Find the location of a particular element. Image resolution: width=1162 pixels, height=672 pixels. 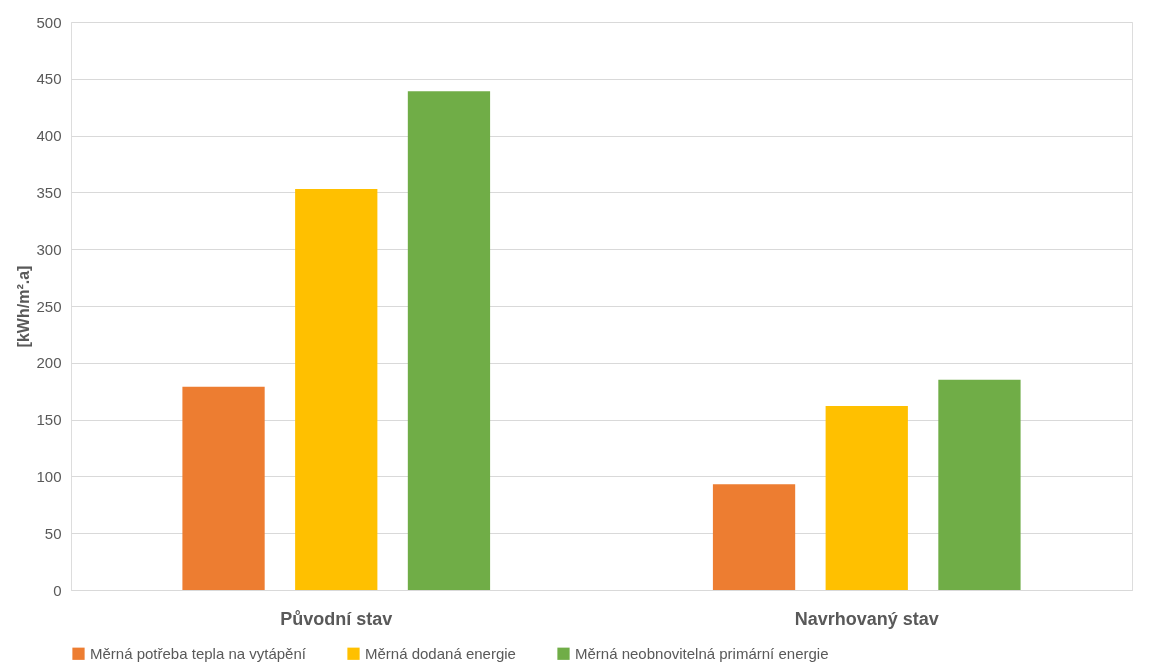

legend-label: Měrná potřeba tepla na vytápění is located at coordinates (198, 653).